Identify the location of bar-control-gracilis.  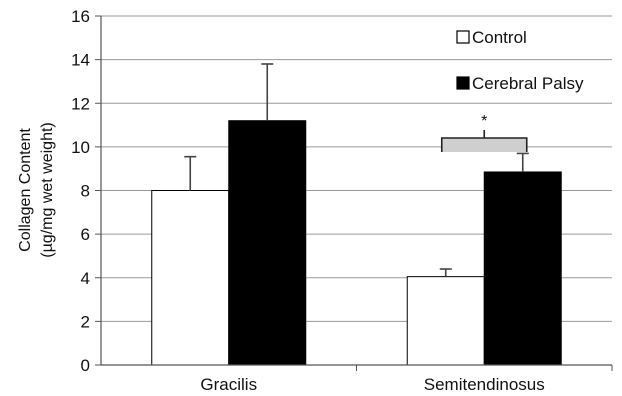
(190, 278).